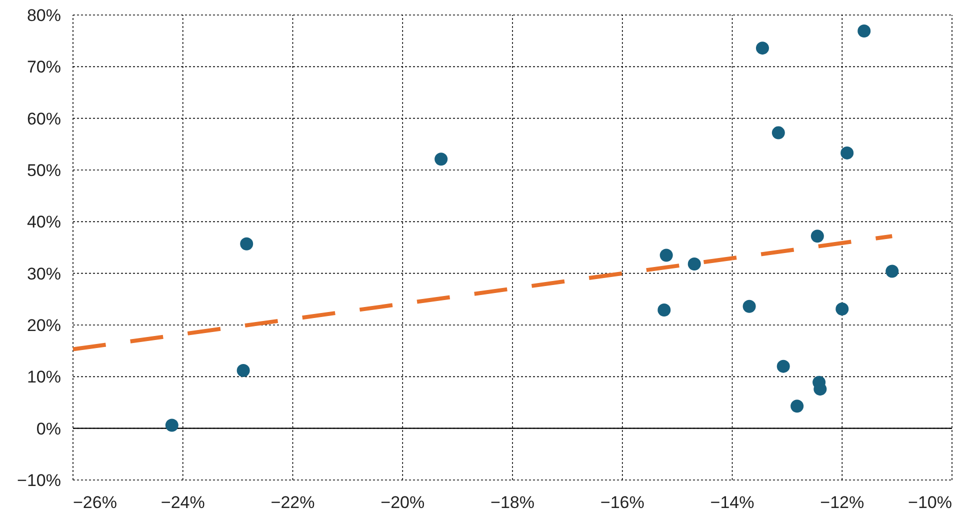 This screenshot has height=520, width=958. What do you see at coordinates (512, 502) in the screenshot?
I see `x-tick-label: −18%` at bounding box center [512, 502].